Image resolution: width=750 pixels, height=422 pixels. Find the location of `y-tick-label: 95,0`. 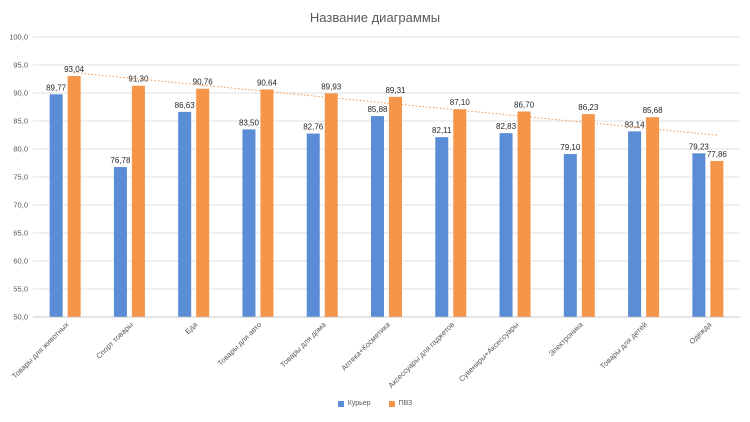

y-tick-label: 95,0 is located at coordinates (20, 65).